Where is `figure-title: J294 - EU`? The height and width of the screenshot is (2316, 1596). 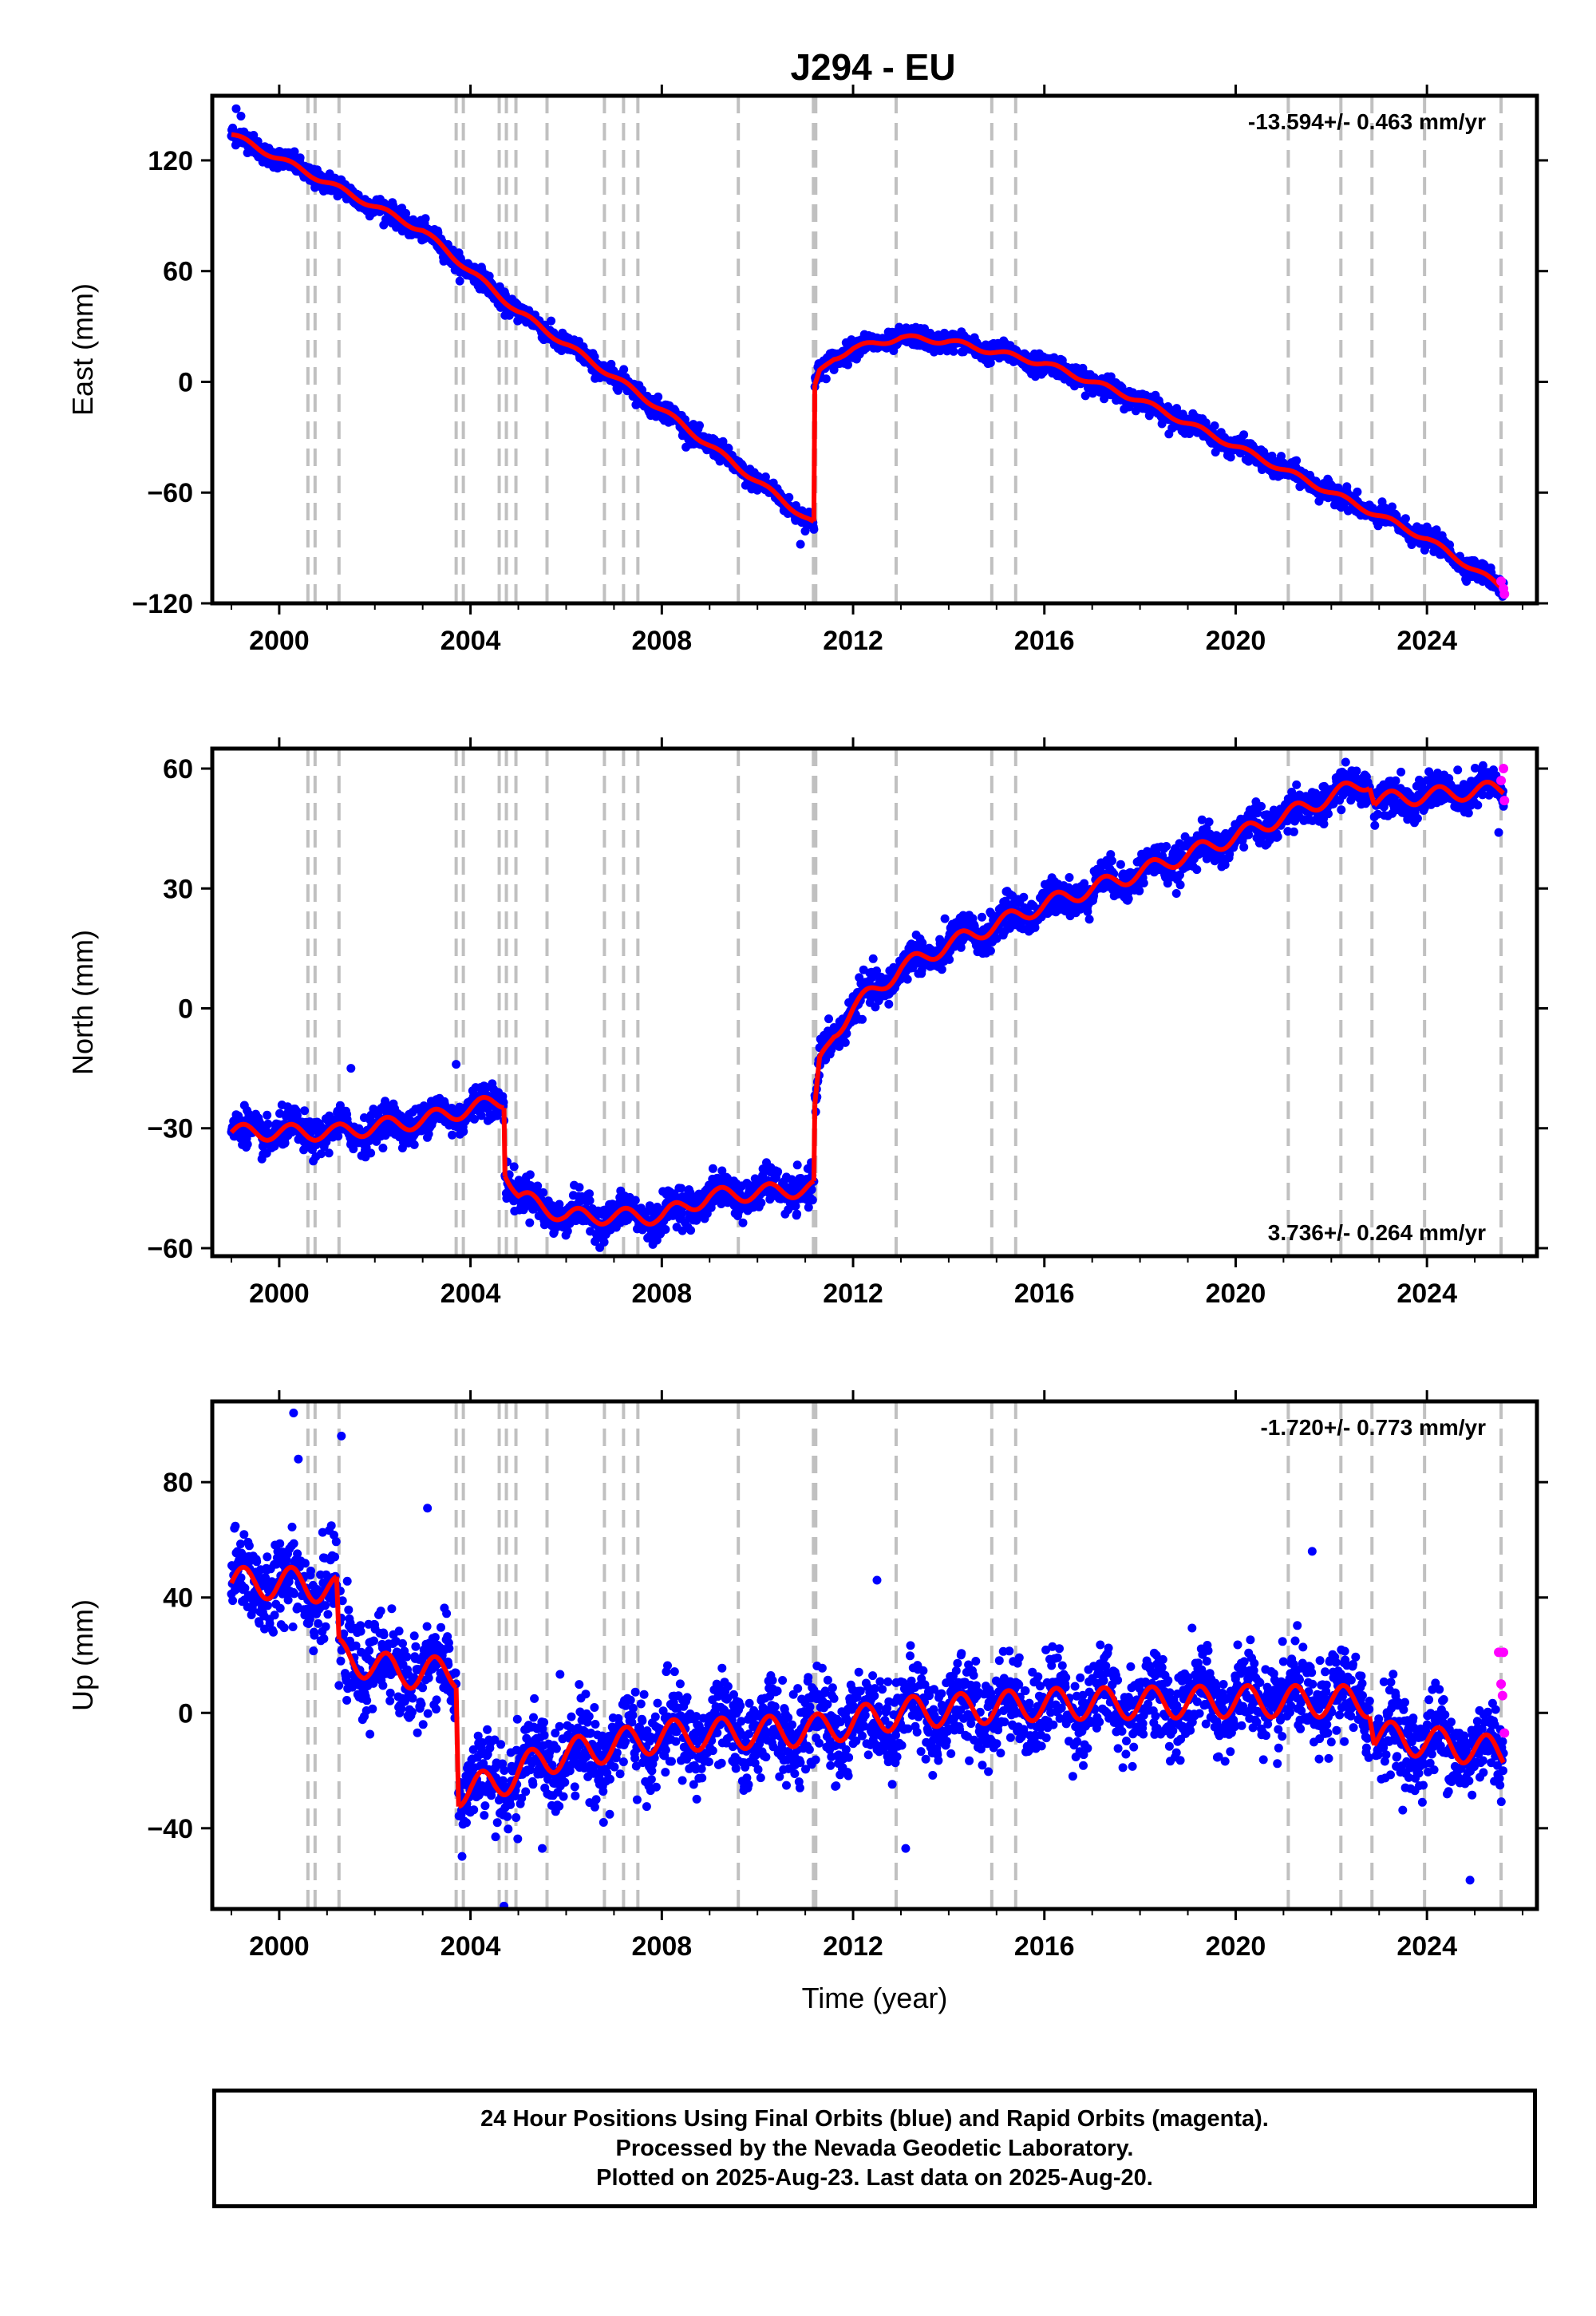 figure-title: J294 - EU is located at coordinates (873, 67).